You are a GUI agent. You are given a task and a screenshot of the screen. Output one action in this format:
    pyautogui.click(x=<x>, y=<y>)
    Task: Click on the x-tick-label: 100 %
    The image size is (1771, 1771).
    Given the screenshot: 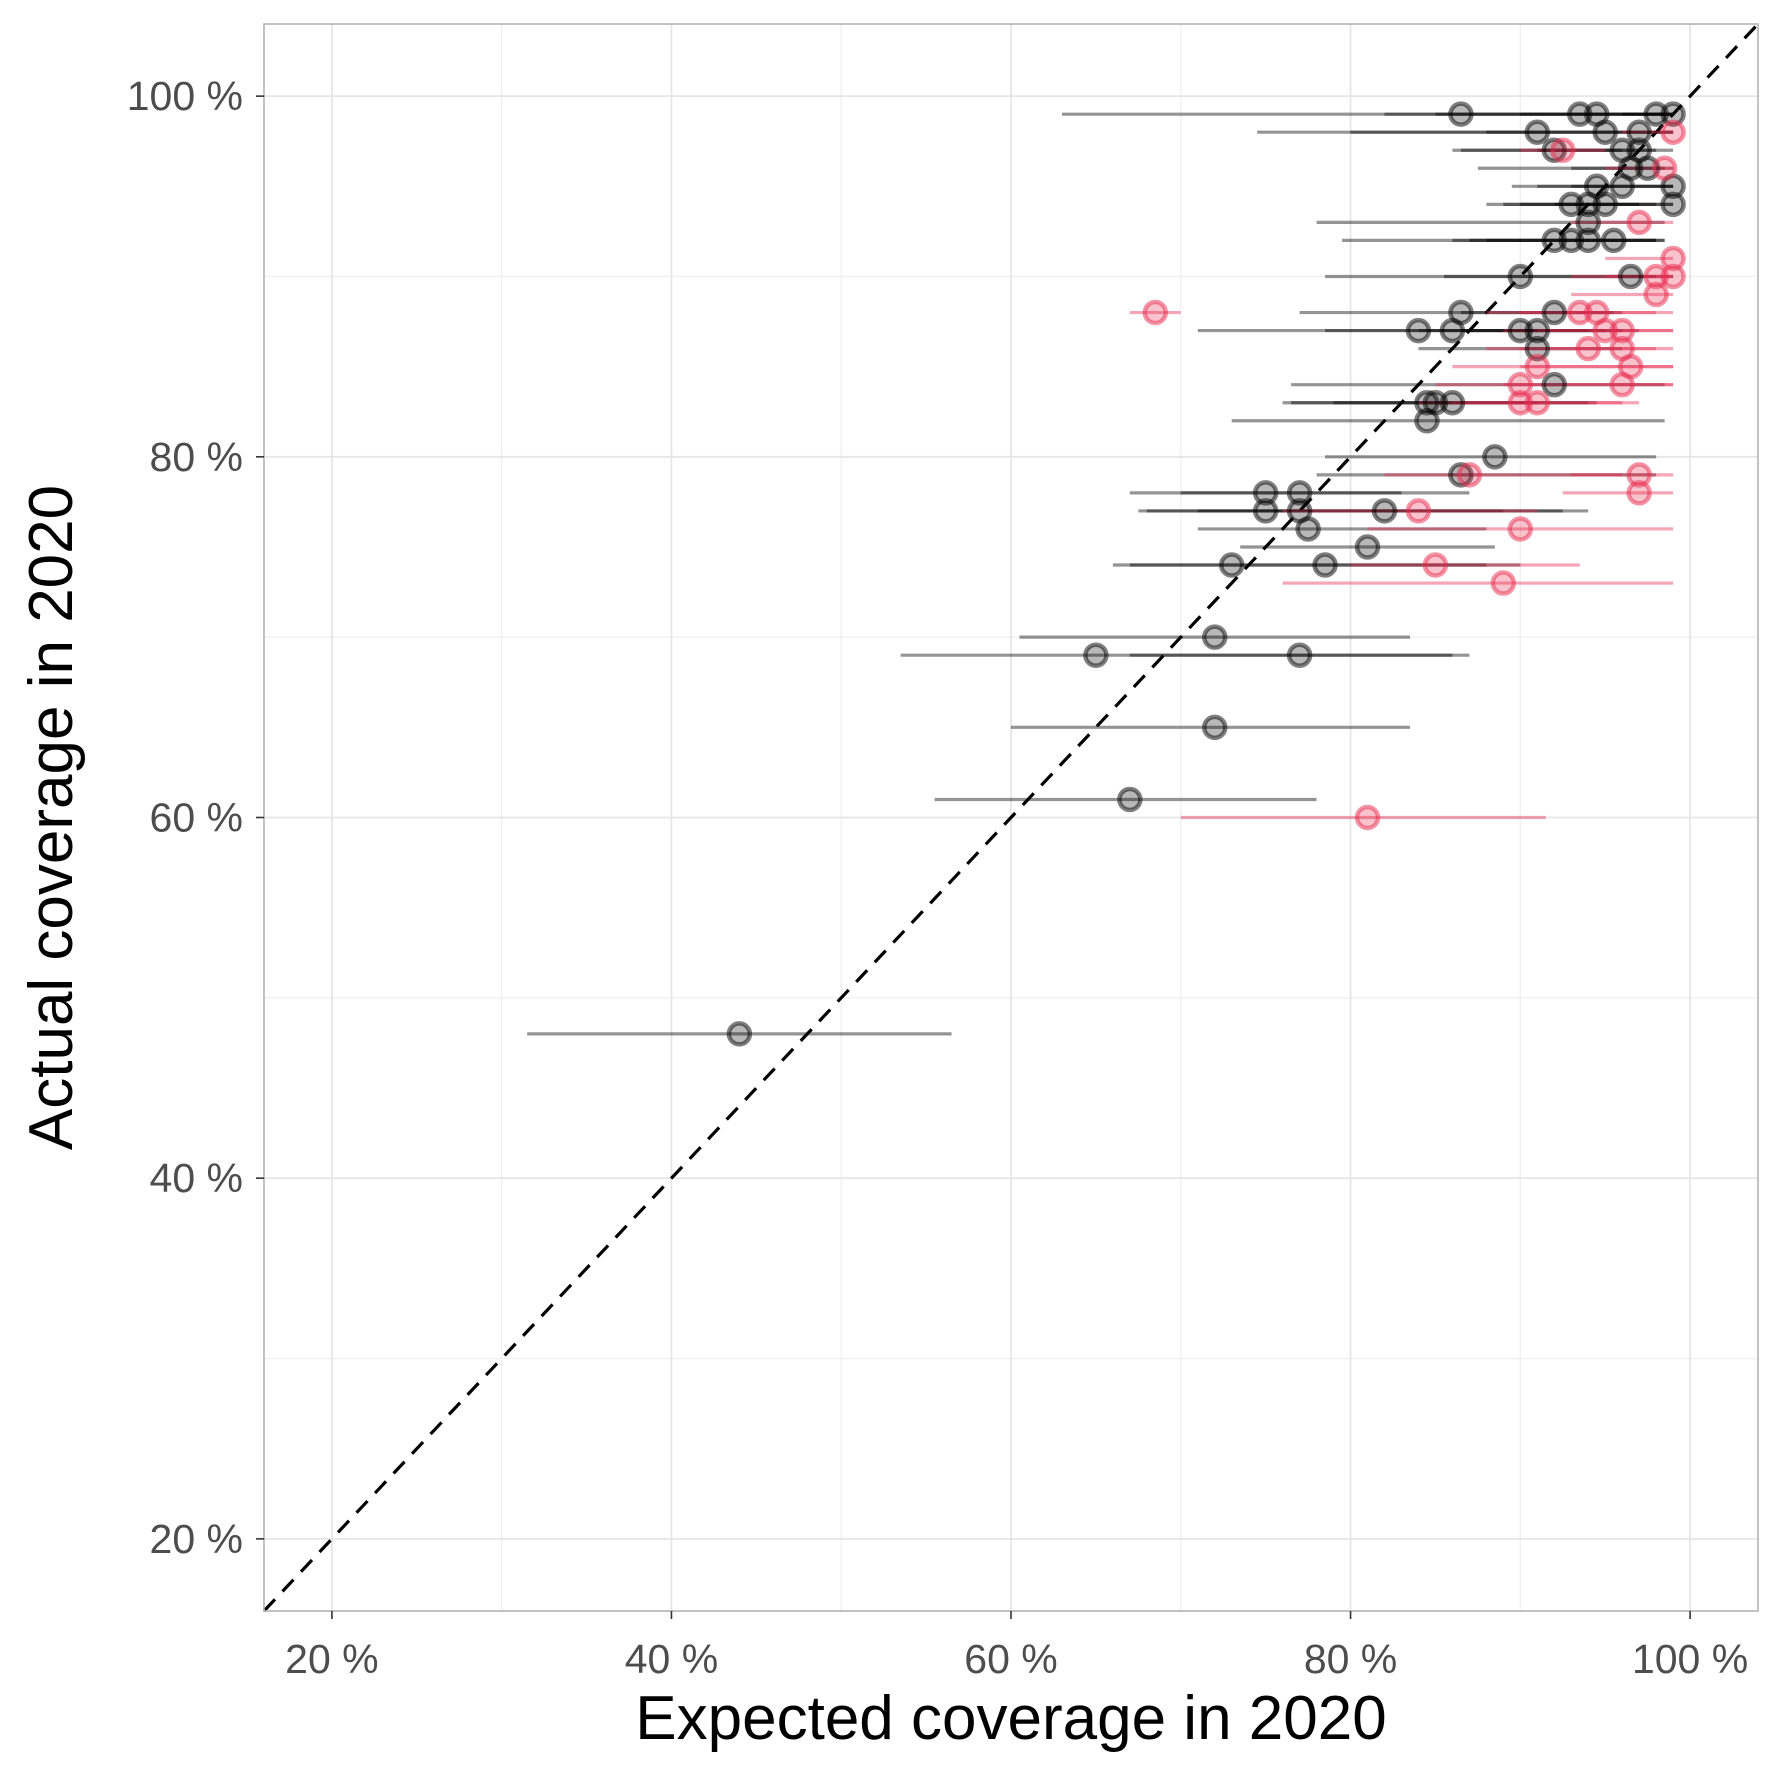 What is the action you would take?
    pyautogui.click(x=1690, y=1659)
    